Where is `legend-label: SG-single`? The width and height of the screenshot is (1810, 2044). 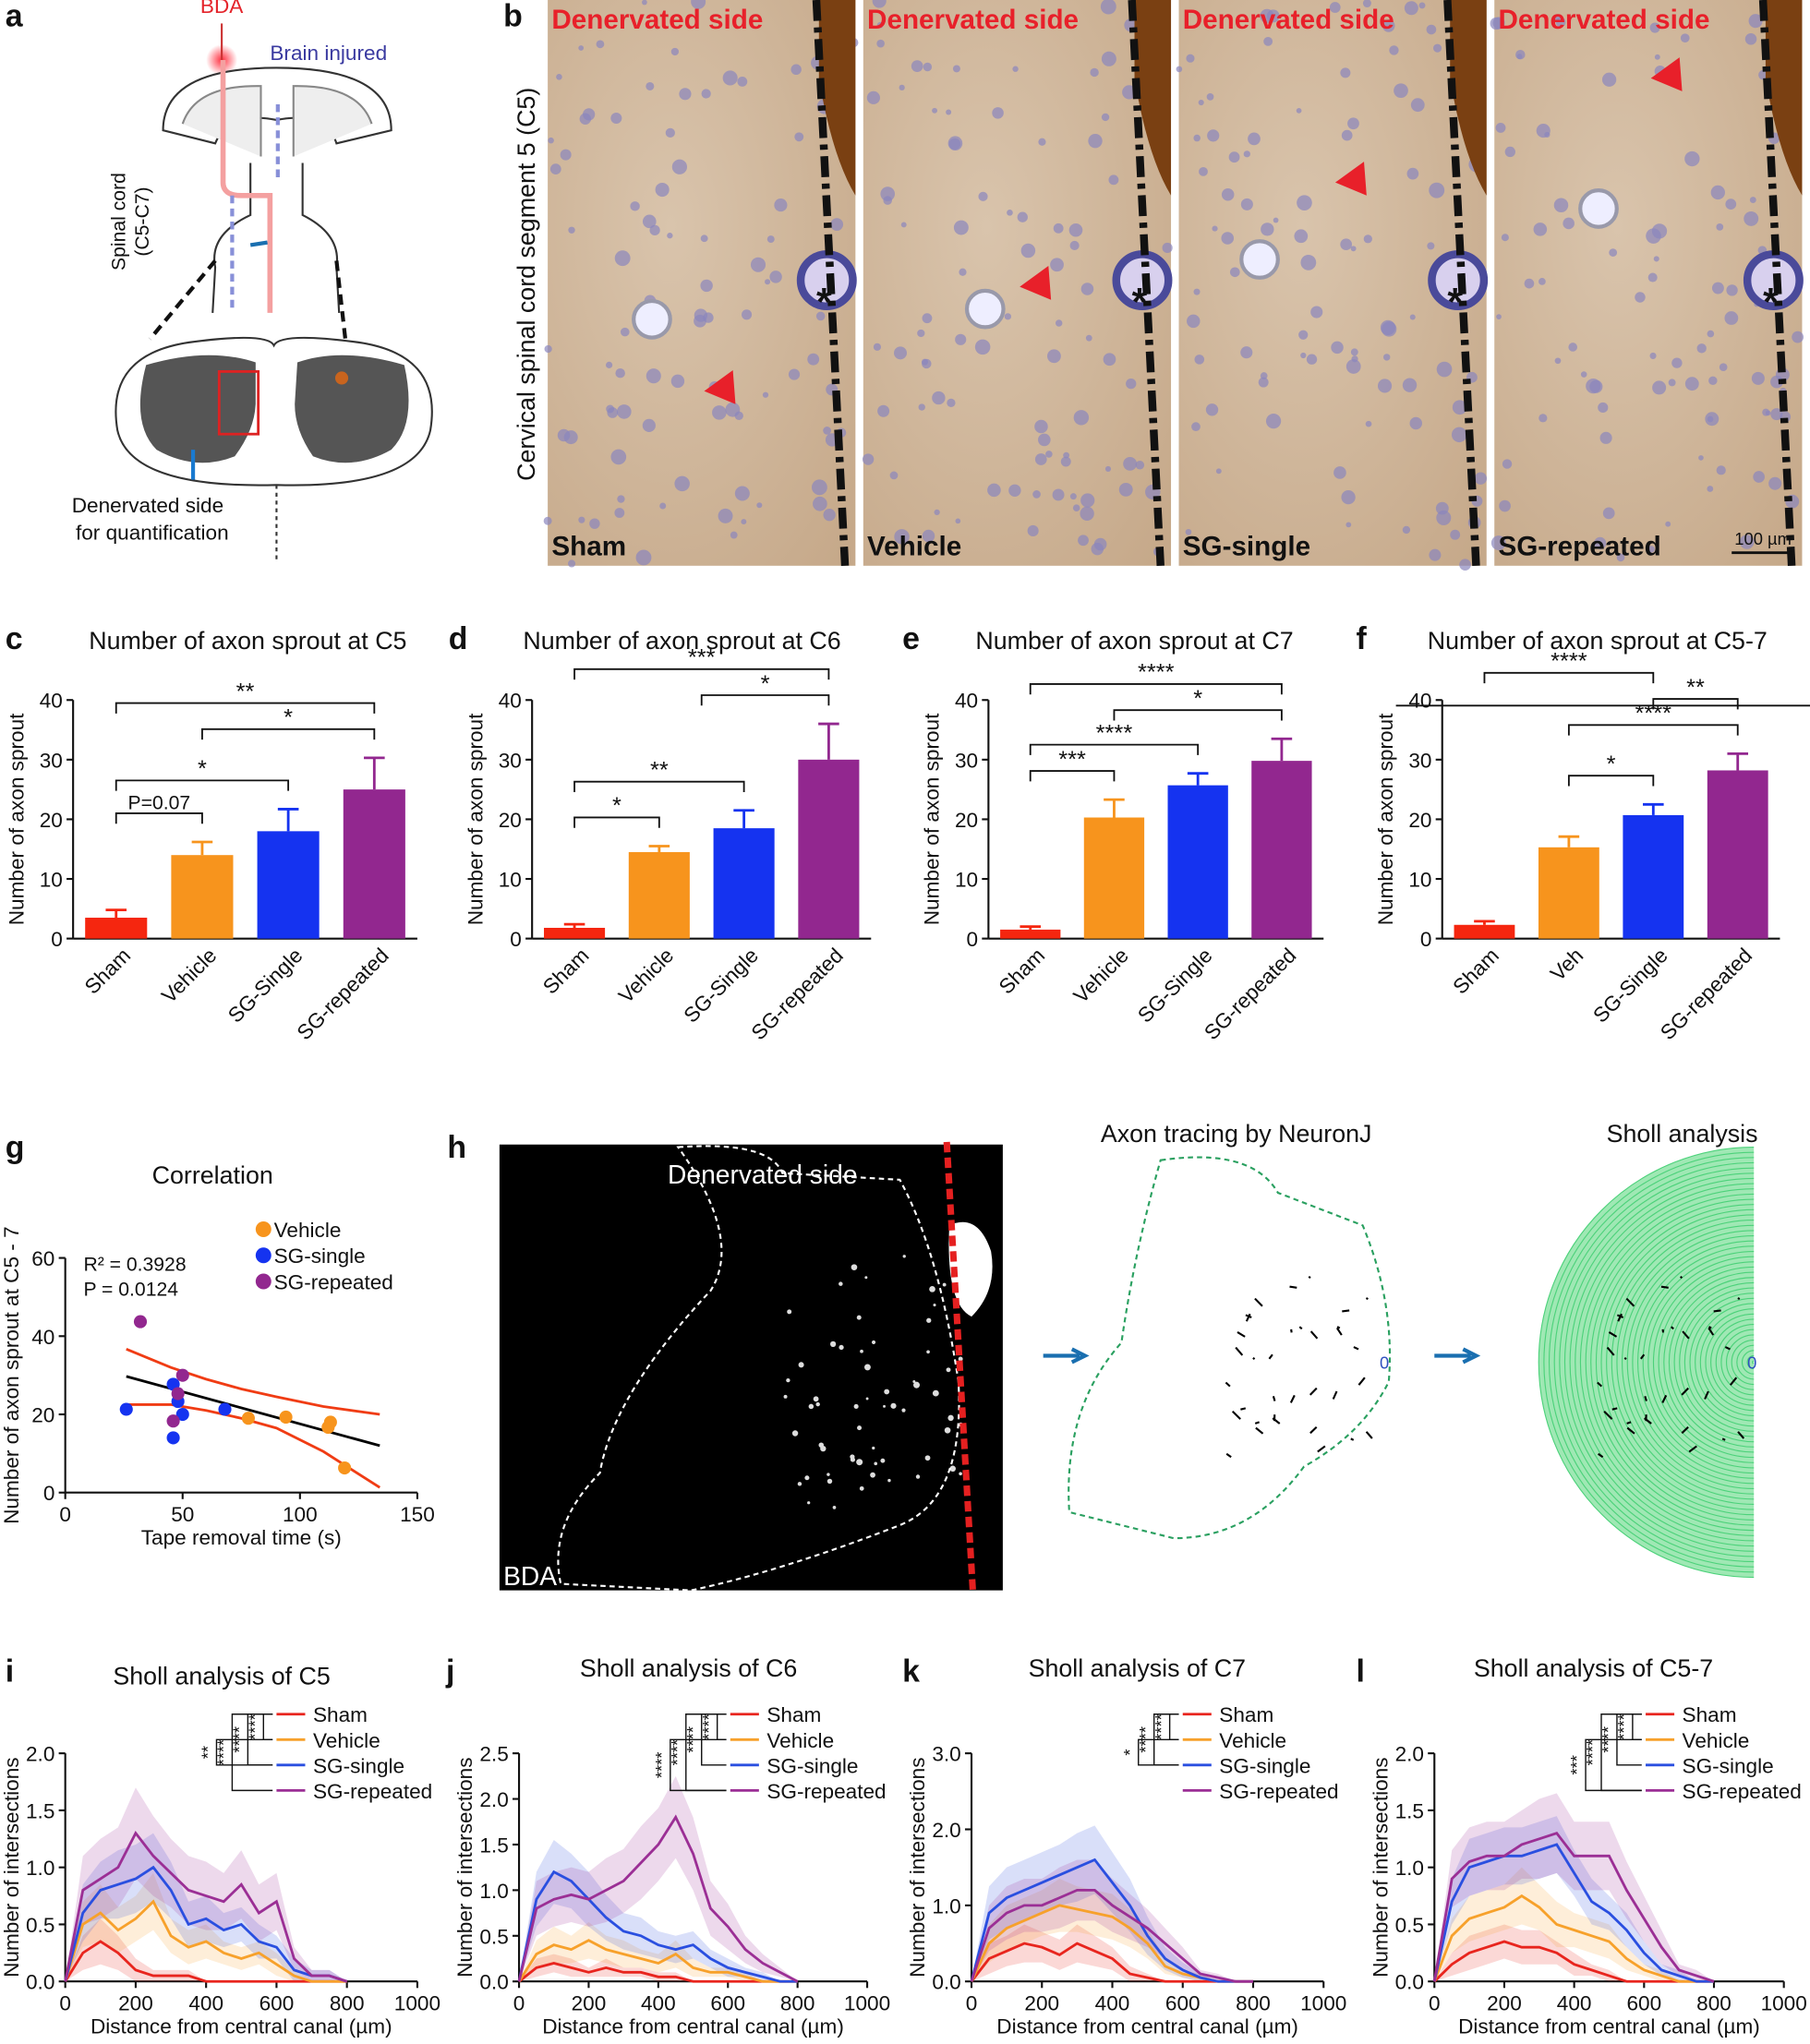
legend-label: SG-single is located at coordinates (812, 1765).